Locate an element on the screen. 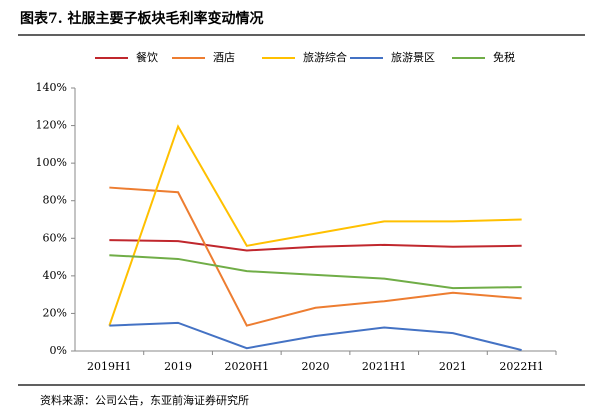 The image size is (606, 413). y-tick-label: 40% is located at coordinates (55, 275).